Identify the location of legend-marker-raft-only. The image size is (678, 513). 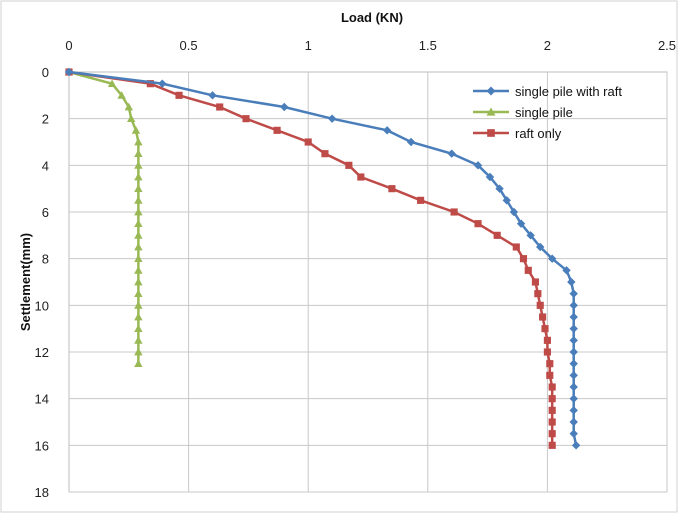
(491, 133).